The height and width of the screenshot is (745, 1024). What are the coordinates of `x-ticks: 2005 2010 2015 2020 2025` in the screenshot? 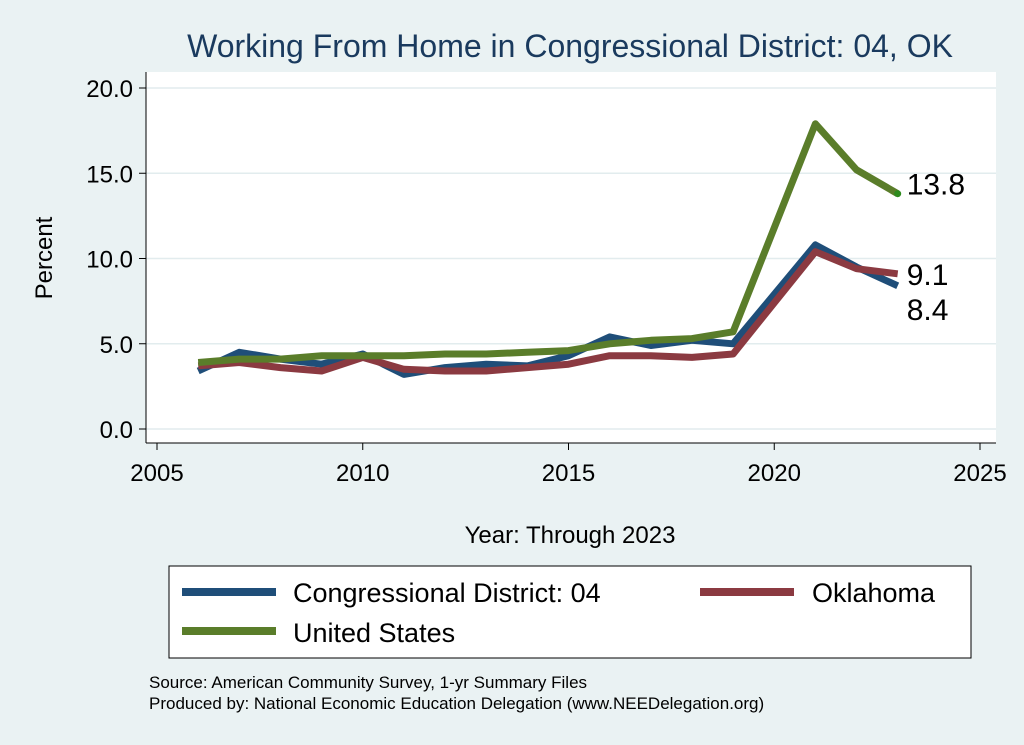 It's located at (568, 465).